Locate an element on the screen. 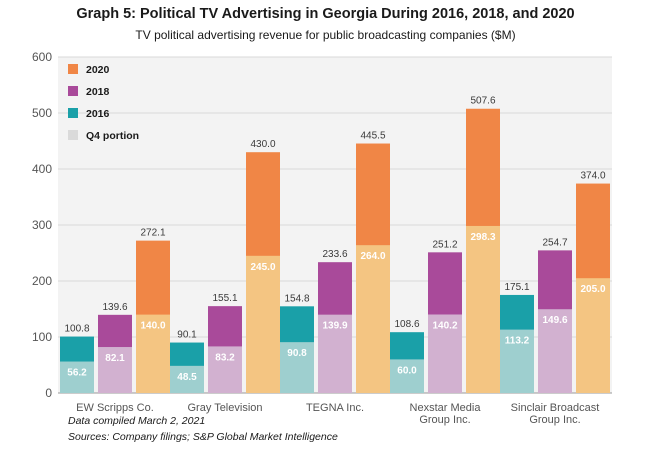  data-label-q4: 56.2 is located at coordinates (77, 373).